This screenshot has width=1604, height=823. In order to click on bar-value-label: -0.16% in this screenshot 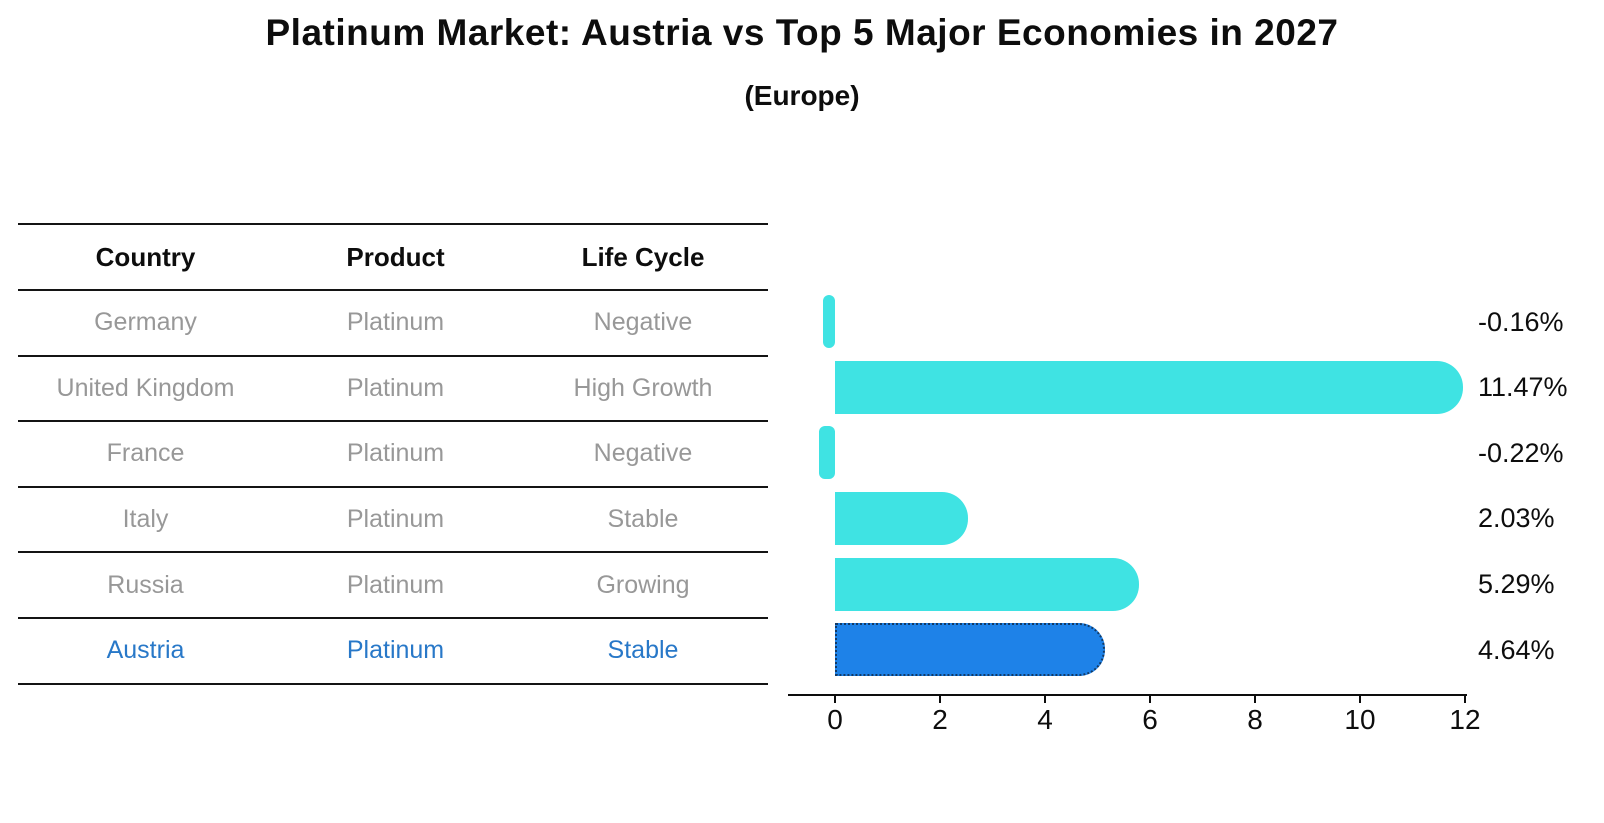, I will do `click(1521, 321)`.